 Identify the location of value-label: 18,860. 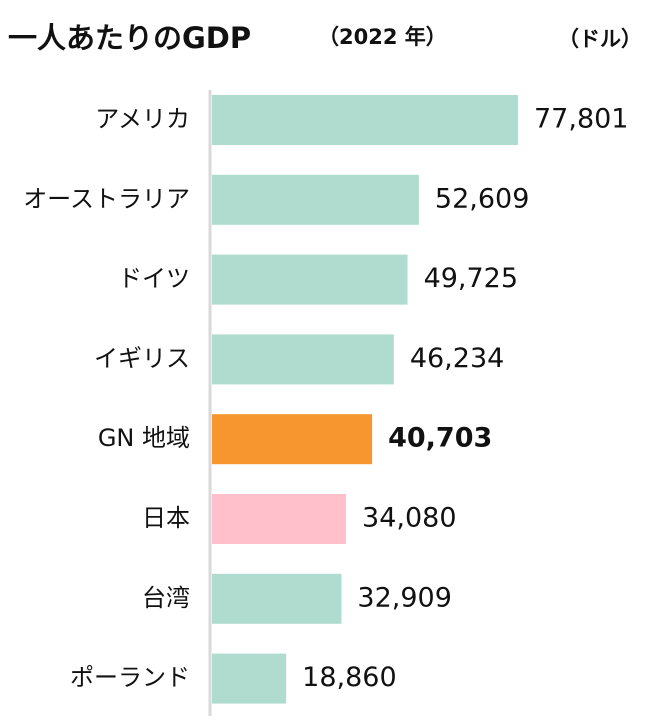
(349, 677).